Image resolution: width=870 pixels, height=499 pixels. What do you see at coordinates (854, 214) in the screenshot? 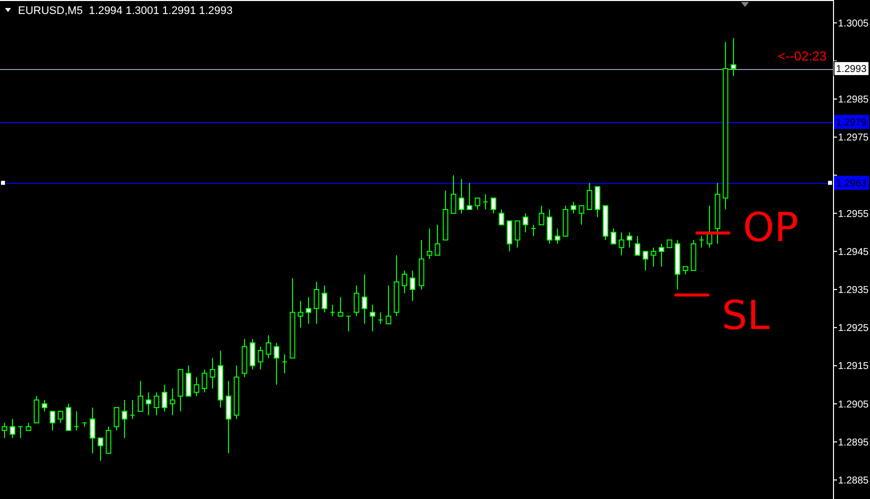
I see `y-tick-label: 1.2955` at bounding box center [854, 214].